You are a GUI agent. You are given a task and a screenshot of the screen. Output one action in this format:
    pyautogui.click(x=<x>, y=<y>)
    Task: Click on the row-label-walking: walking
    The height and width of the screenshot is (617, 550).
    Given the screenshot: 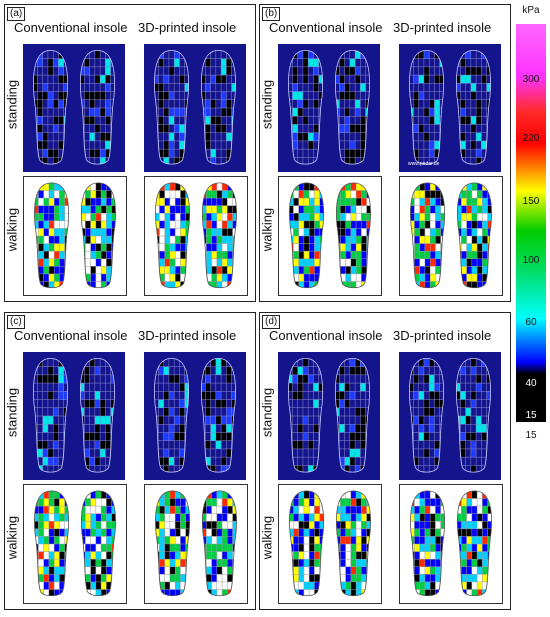 What is the action you would take?
    pyautogui.click(x=12, y=229)
    